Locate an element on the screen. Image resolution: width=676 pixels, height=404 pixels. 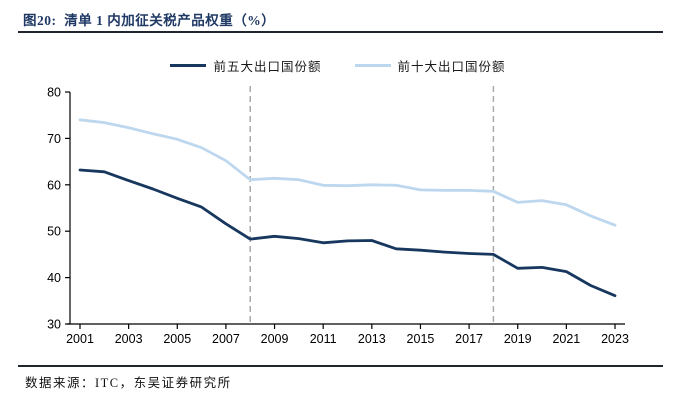
legend-item-top5: 前五大出口国份额 is located at coordinates (245, 65).